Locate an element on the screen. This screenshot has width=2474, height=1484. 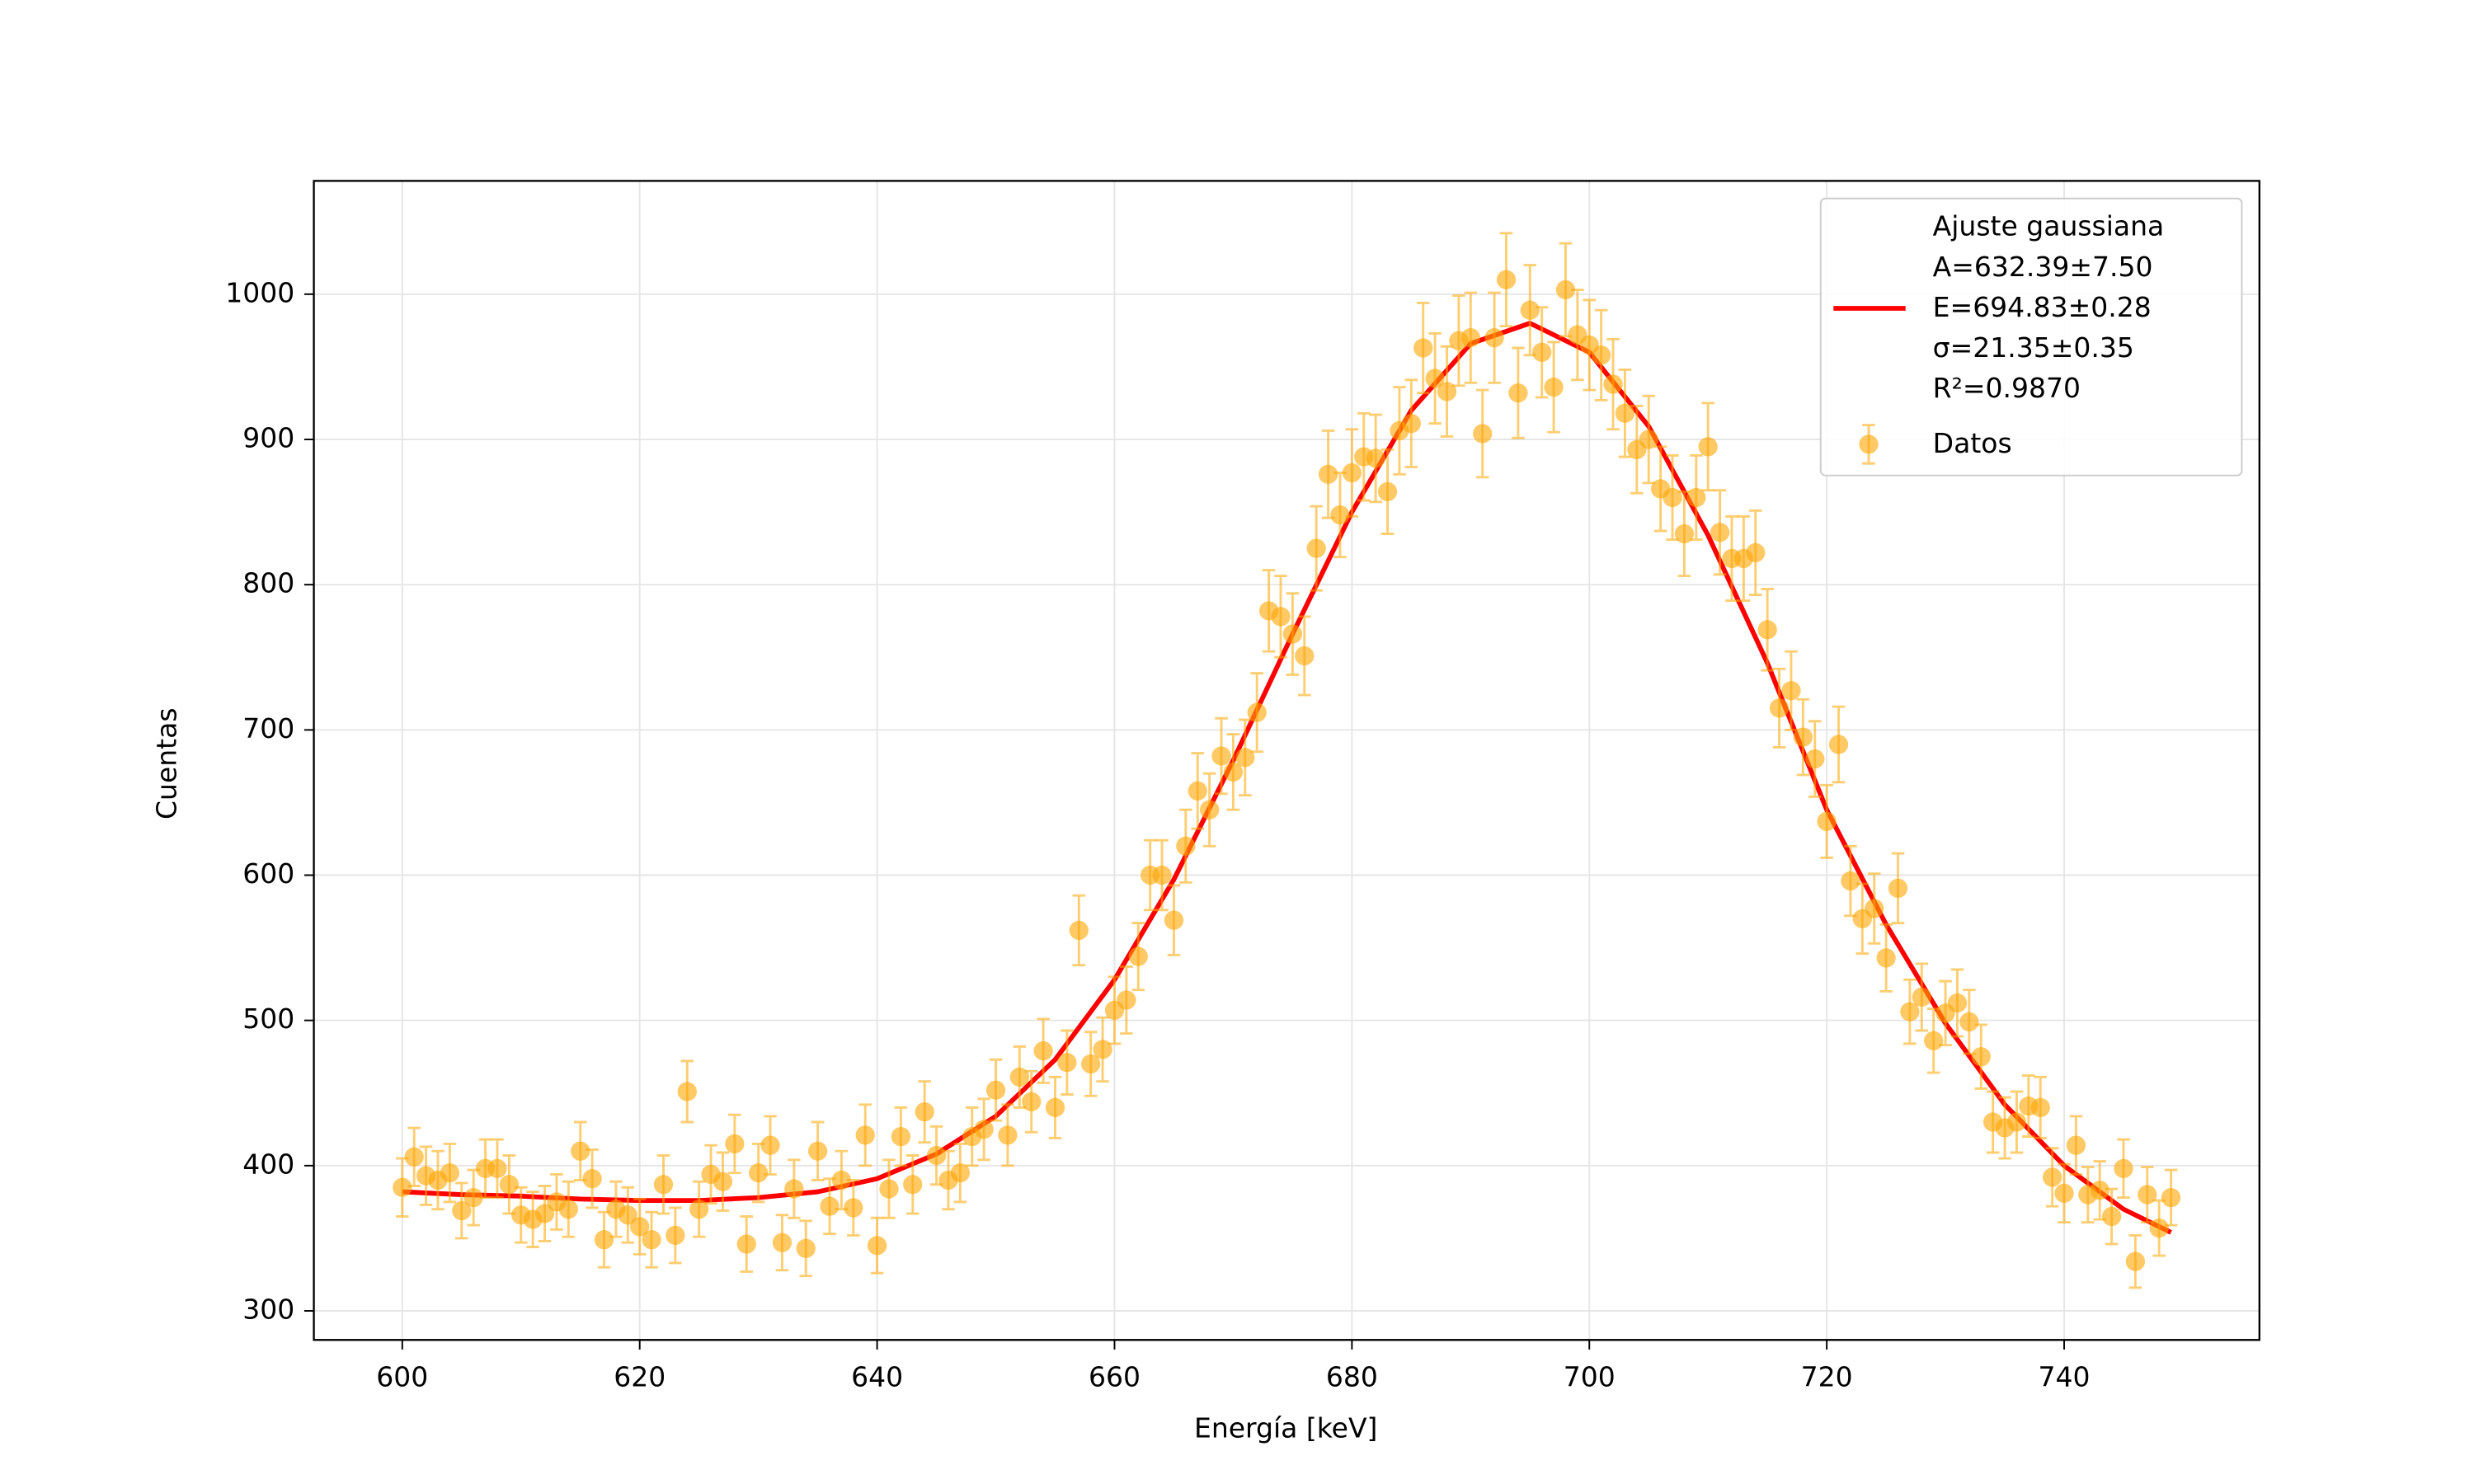
legend-label: Datos is located at coordinates (1972, 442).